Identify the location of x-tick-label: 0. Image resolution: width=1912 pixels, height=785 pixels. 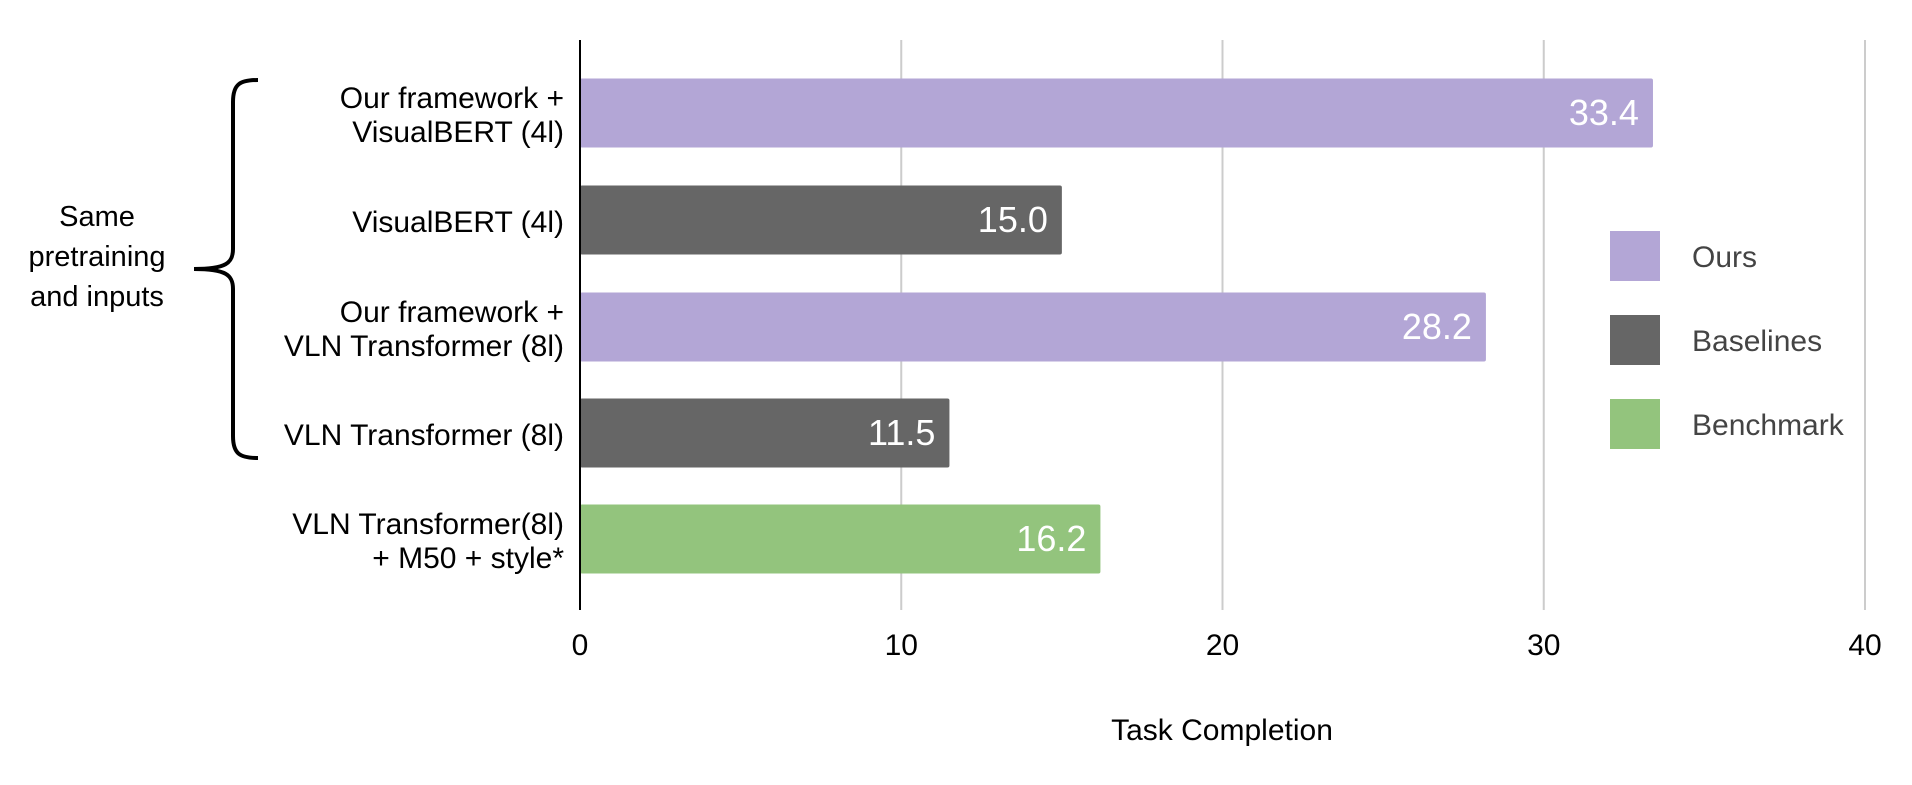
(580, 645).